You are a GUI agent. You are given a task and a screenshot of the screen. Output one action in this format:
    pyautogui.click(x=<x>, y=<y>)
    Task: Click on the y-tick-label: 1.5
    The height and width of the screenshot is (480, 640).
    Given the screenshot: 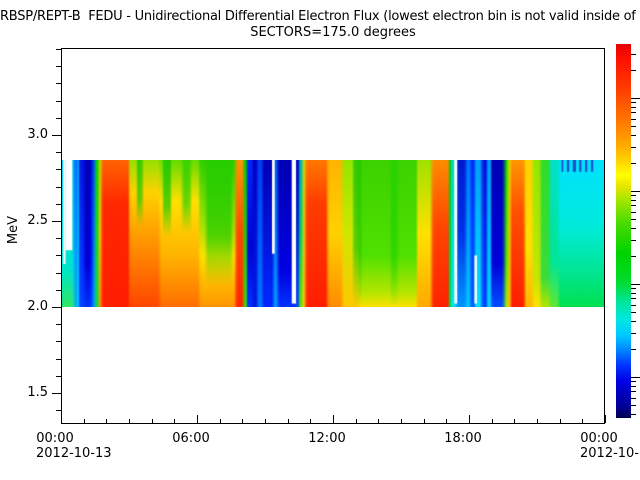 What is the action you would take?
    pyautogui.click(x=37, y=392)
    